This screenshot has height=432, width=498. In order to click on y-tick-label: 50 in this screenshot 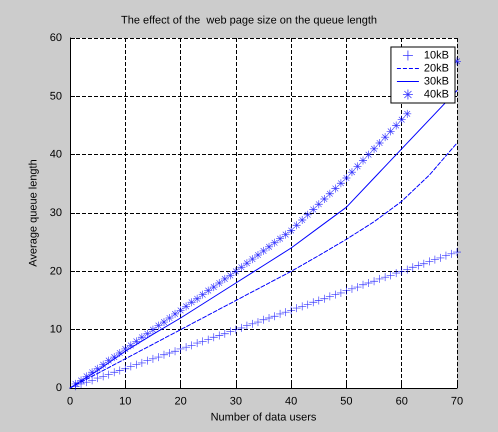, I will do `click(56, 96)`.